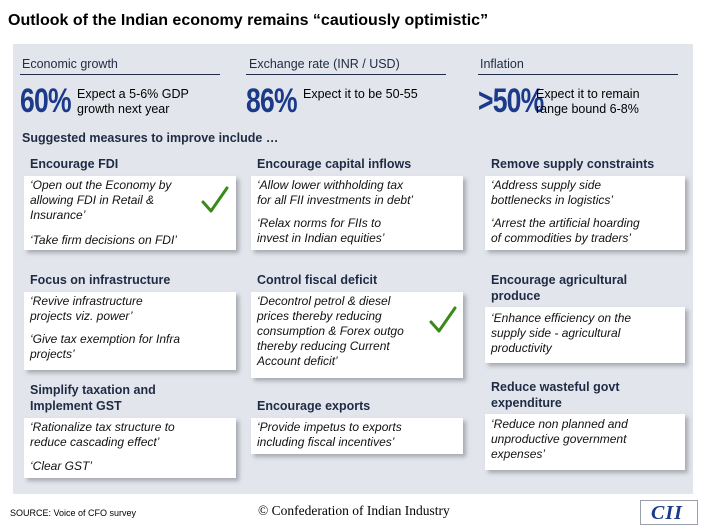 The width and height of the screenshot is (706, 529). What do you see at coordinates (74, 164) in the screenshot?
I see `measure-heading: Encourage FDI` at bounding box center [74, 164].